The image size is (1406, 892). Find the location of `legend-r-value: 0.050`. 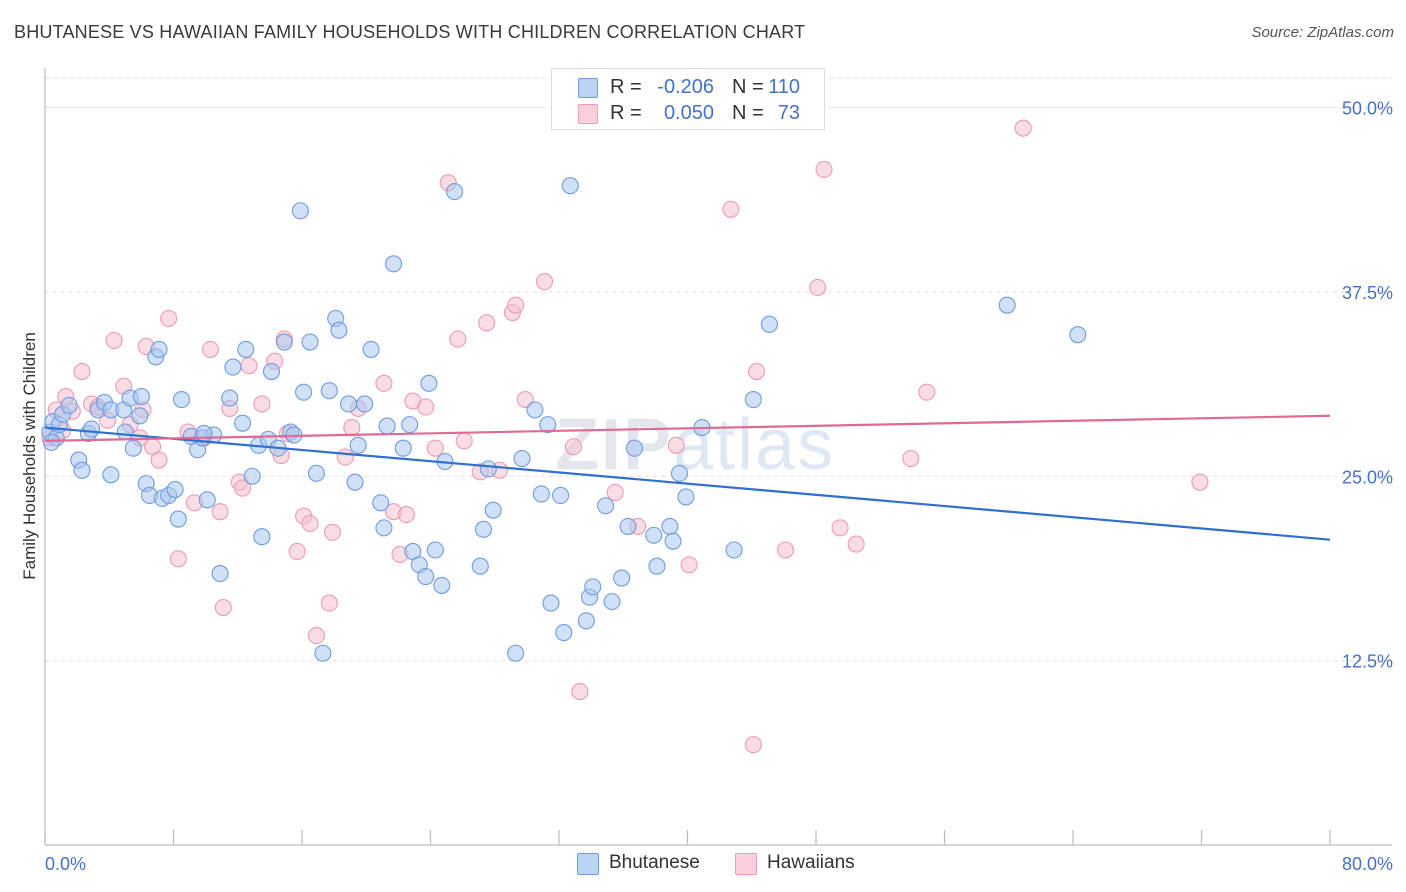

legend-r-value: 0.050 is located at coordinates (688, 113).